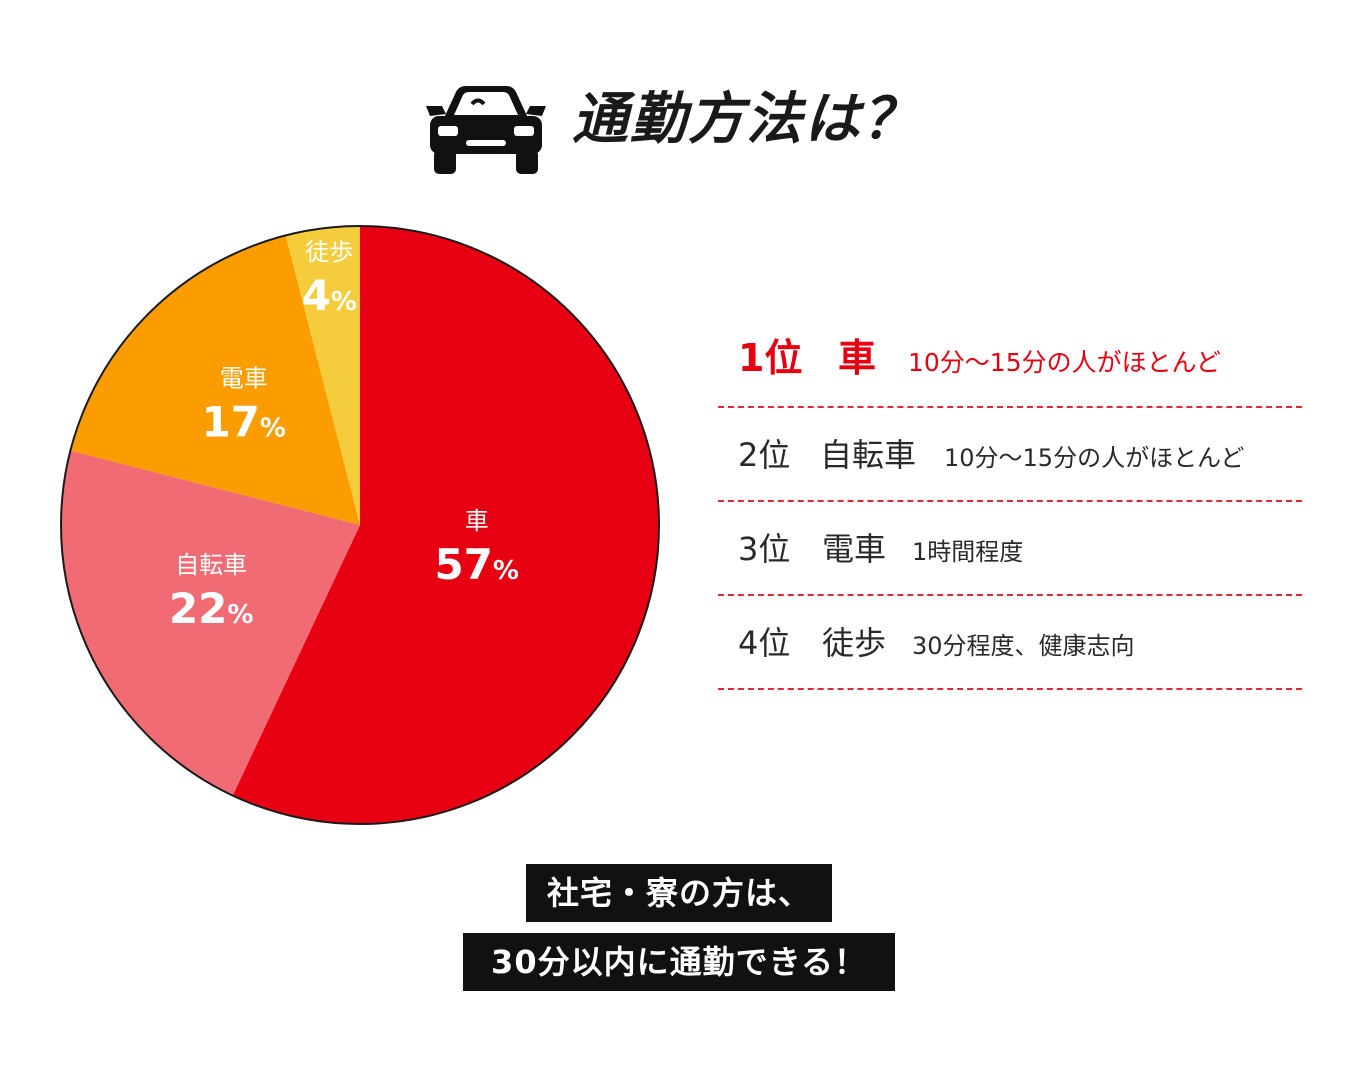 This screenshot has height=1072, width=1360. What do you see at coordinates (968, 552) in the screenshot?
I see `ranking-note: 1時間程度` at bounding box center [968, 552].